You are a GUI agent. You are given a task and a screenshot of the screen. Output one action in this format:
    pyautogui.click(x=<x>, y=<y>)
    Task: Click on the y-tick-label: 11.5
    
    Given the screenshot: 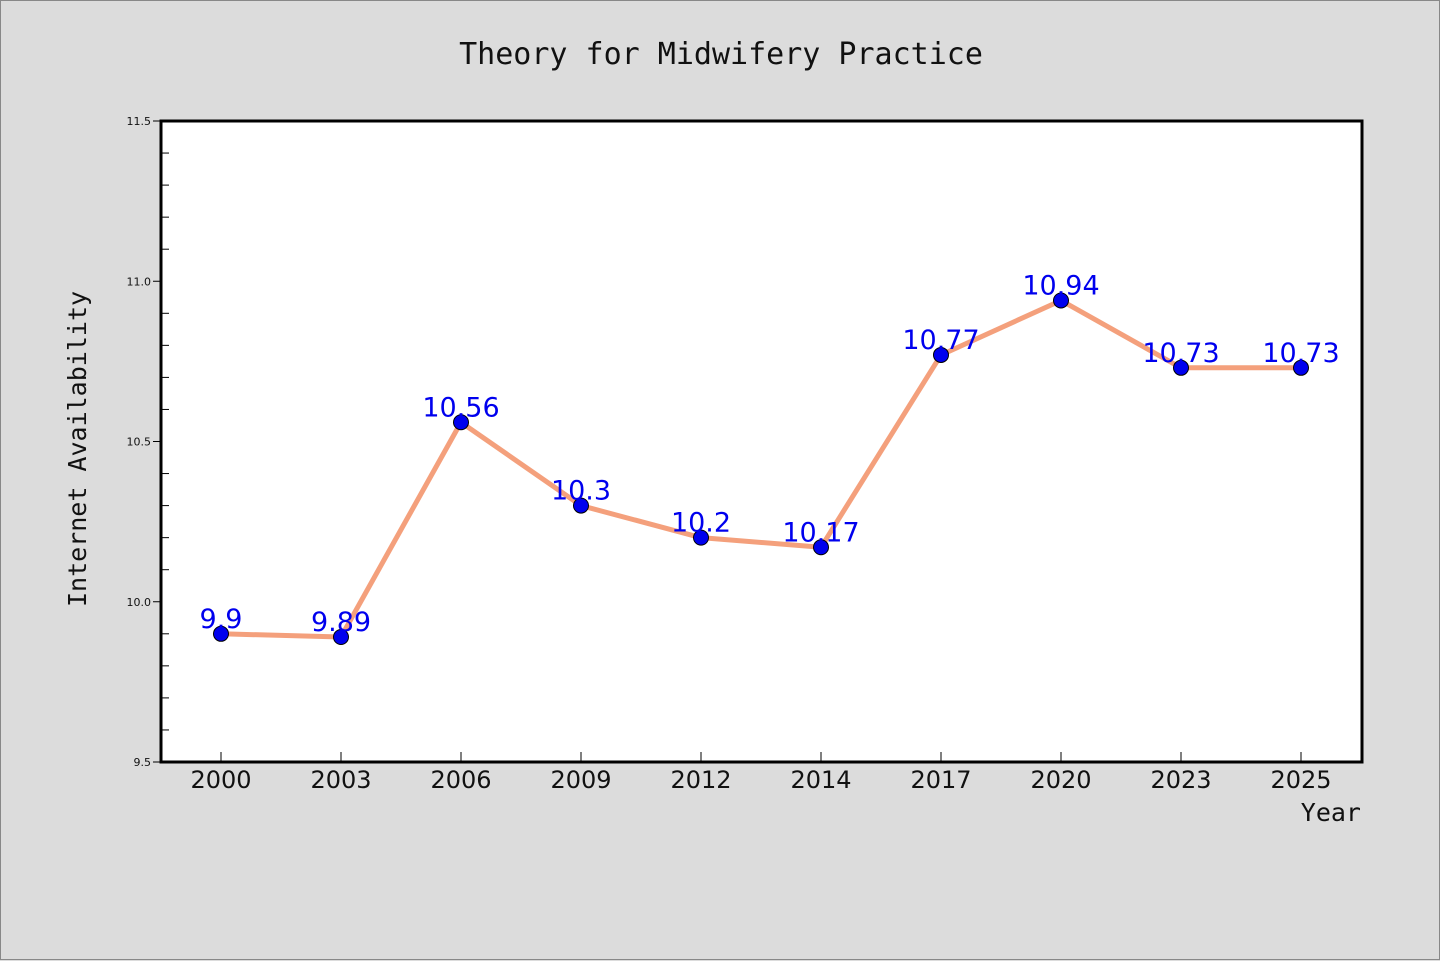 What is the action you would take?
    pyautogui.click(x=139, y=121)
    